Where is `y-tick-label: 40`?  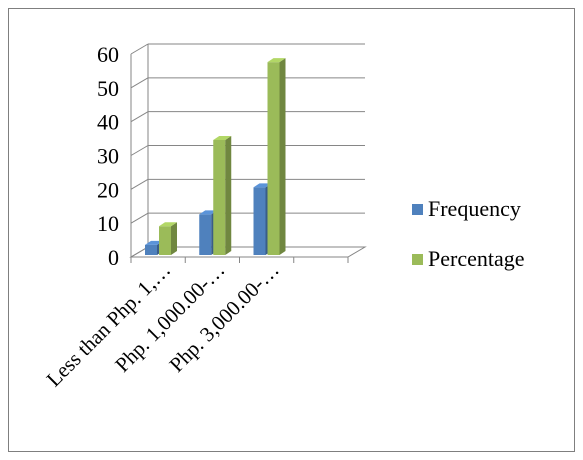
y-tick-label: 40 is located at coordinates (108, 122).